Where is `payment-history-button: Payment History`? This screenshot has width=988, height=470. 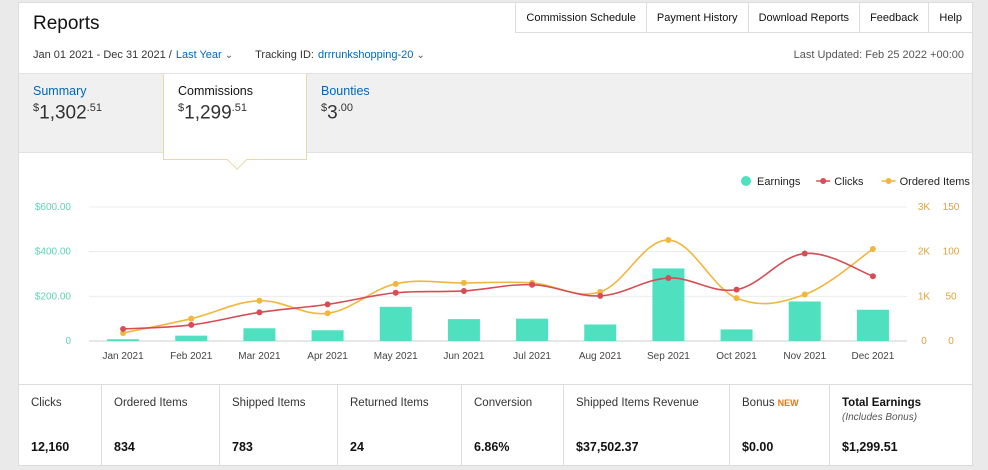
payment-history-button: Payment History is located at coordinates (696, 17).